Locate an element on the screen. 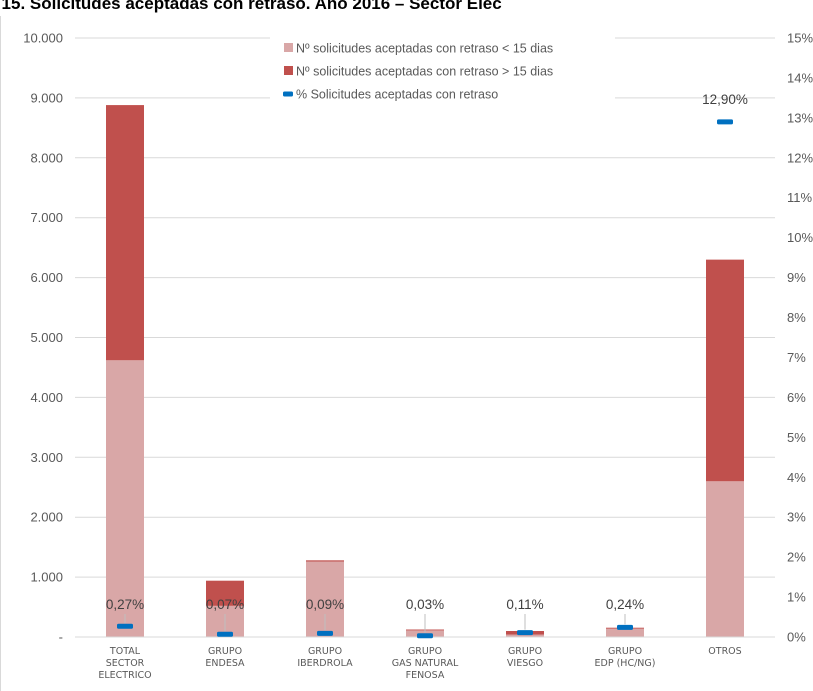 This screenshot has height=691, width=813. percent-data-label: 0,09% is located at coordinates (325, 604).